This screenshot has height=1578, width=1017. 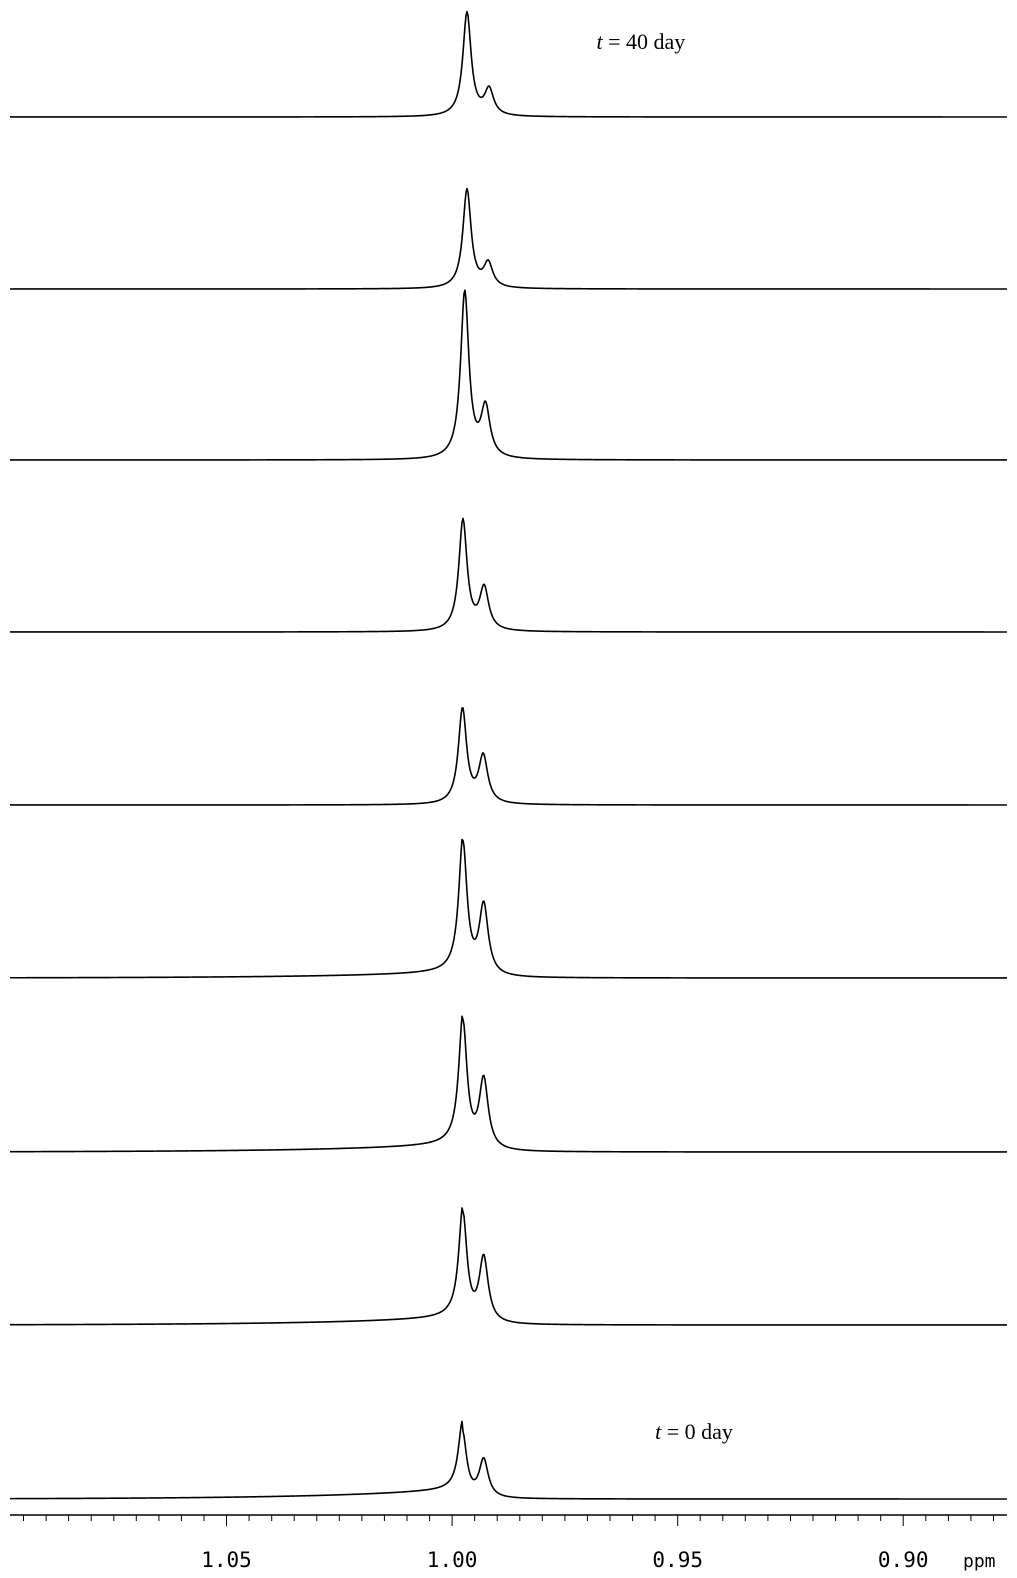 What do you see at coordinates (979, 1561) in the screenshot?
I see `x-axis-unit-label: ppm` at bounding box center [979, 1561].